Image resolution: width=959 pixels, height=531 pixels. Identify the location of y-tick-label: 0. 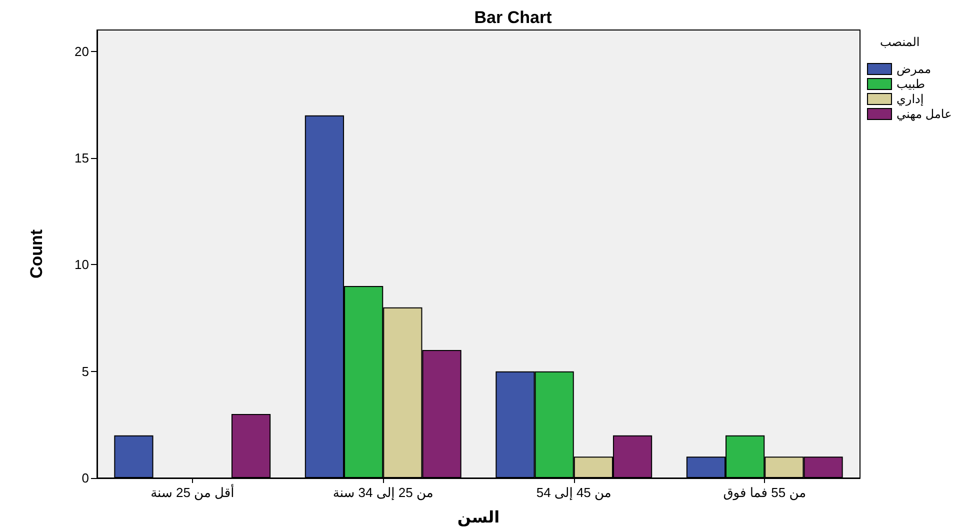
(85, 478).